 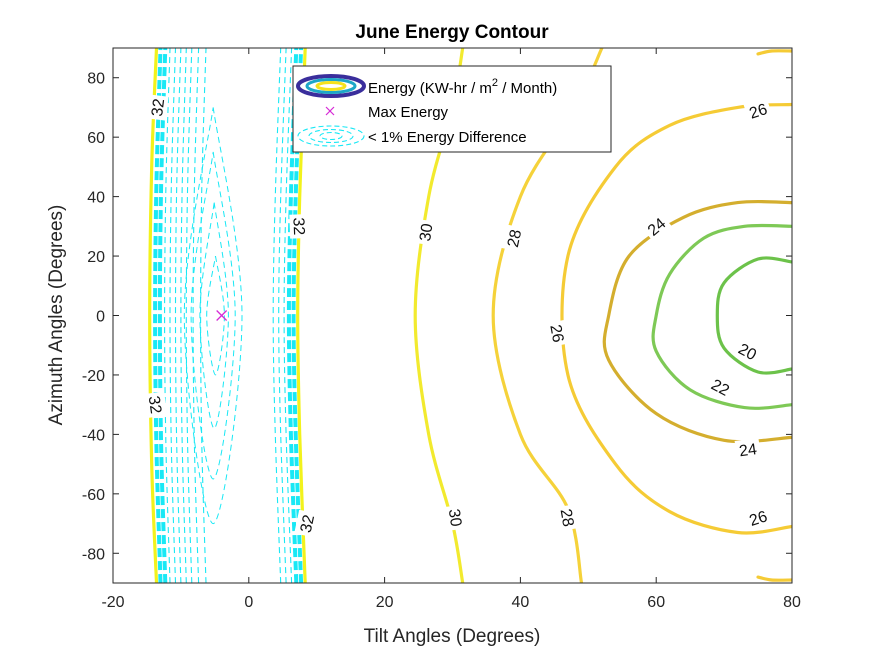 I want to click on legend-max-label: Max Energy, so click(x=408, y=112).